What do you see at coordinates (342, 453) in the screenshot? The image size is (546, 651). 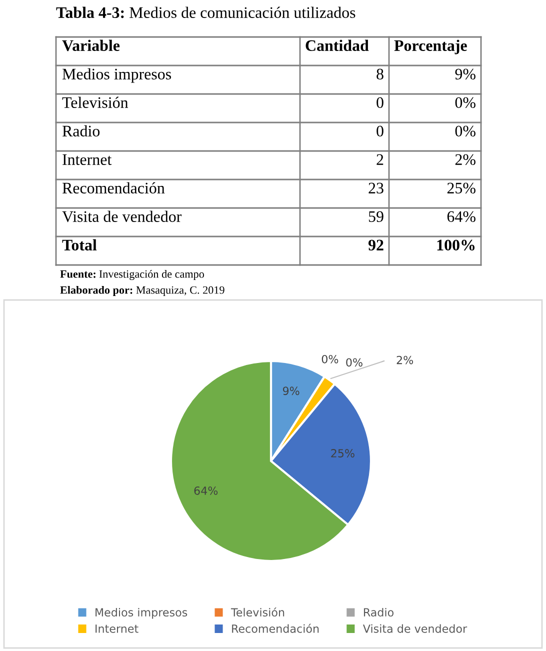 I see `data-label: 25%` at bounding box center [342, 453].